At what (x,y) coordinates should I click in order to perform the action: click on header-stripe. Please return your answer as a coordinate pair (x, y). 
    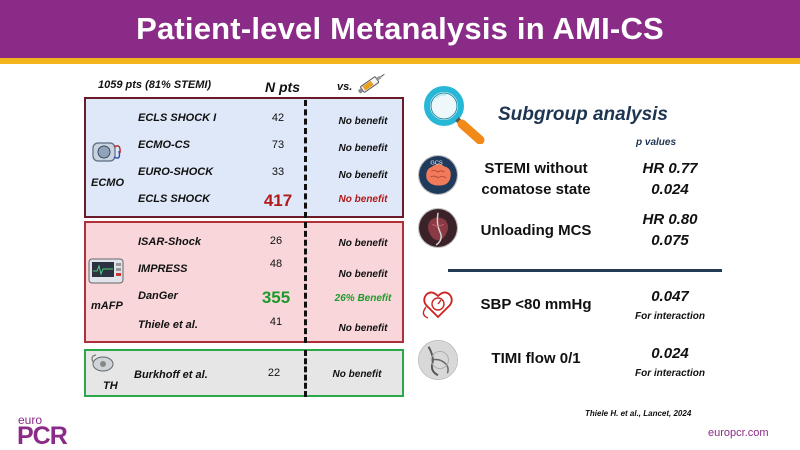
    Looking at the image, I should click on (400, 61).